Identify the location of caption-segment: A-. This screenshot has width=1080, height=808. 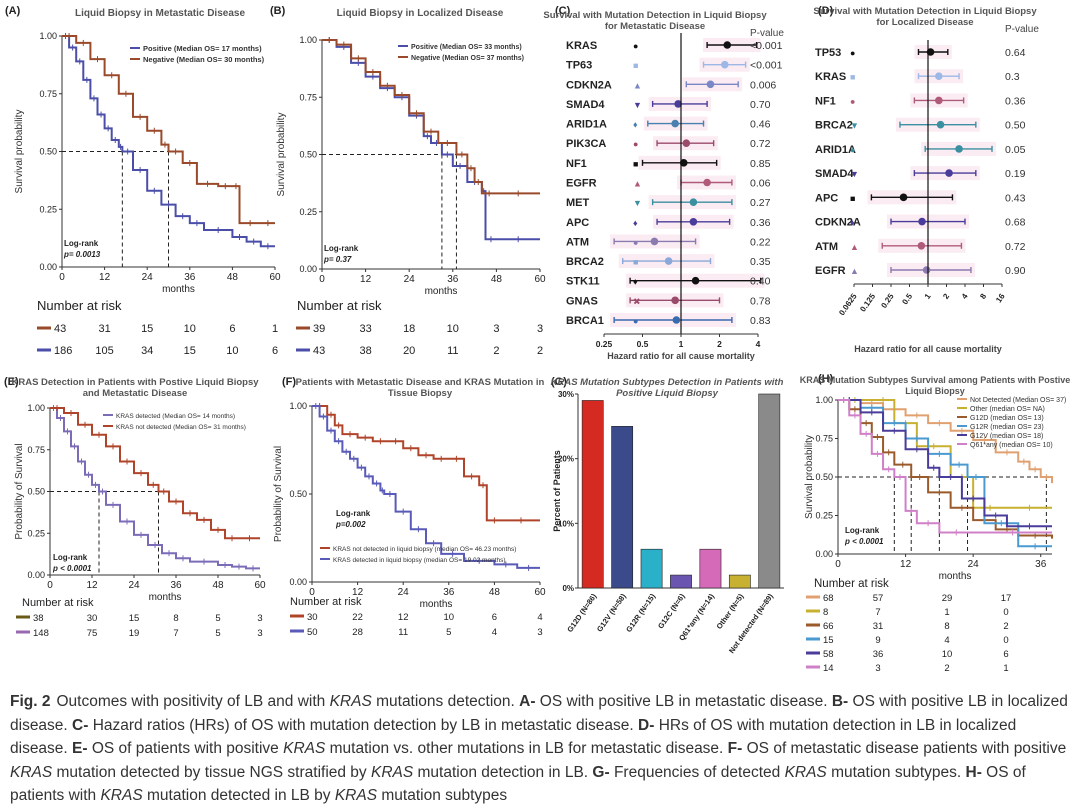
(527, 701).